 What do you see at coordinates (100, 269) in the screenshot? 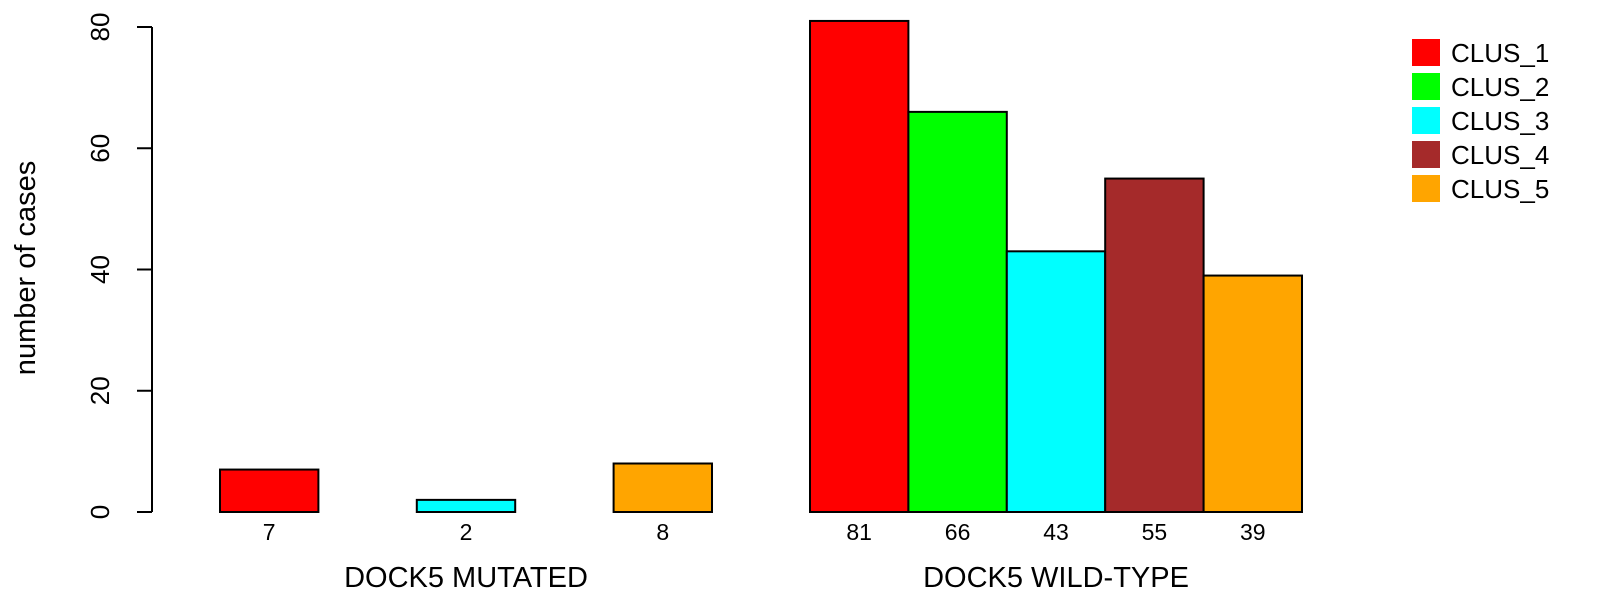
I see `y-tick-label: 40` at bounding box center [100, 269].